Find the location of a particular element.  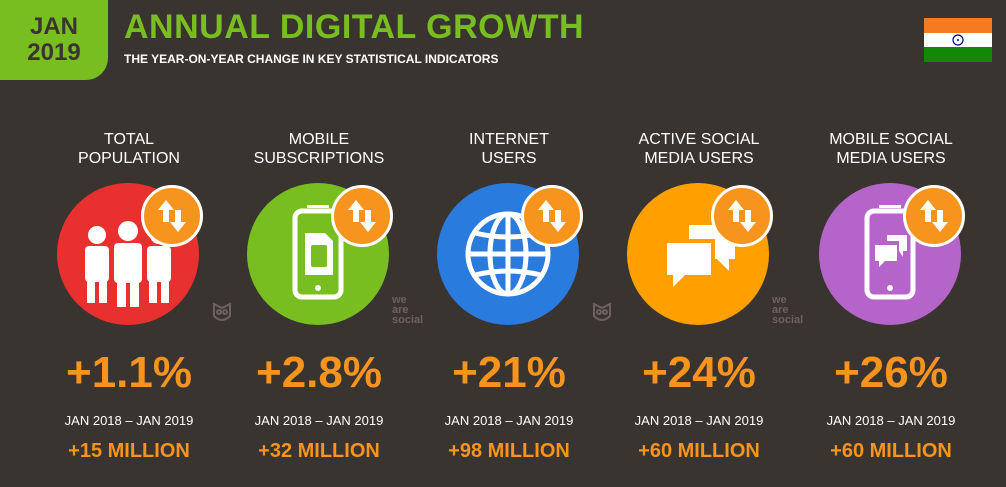

stat-change: +32 MILLION is located at coordinates (319, 451).